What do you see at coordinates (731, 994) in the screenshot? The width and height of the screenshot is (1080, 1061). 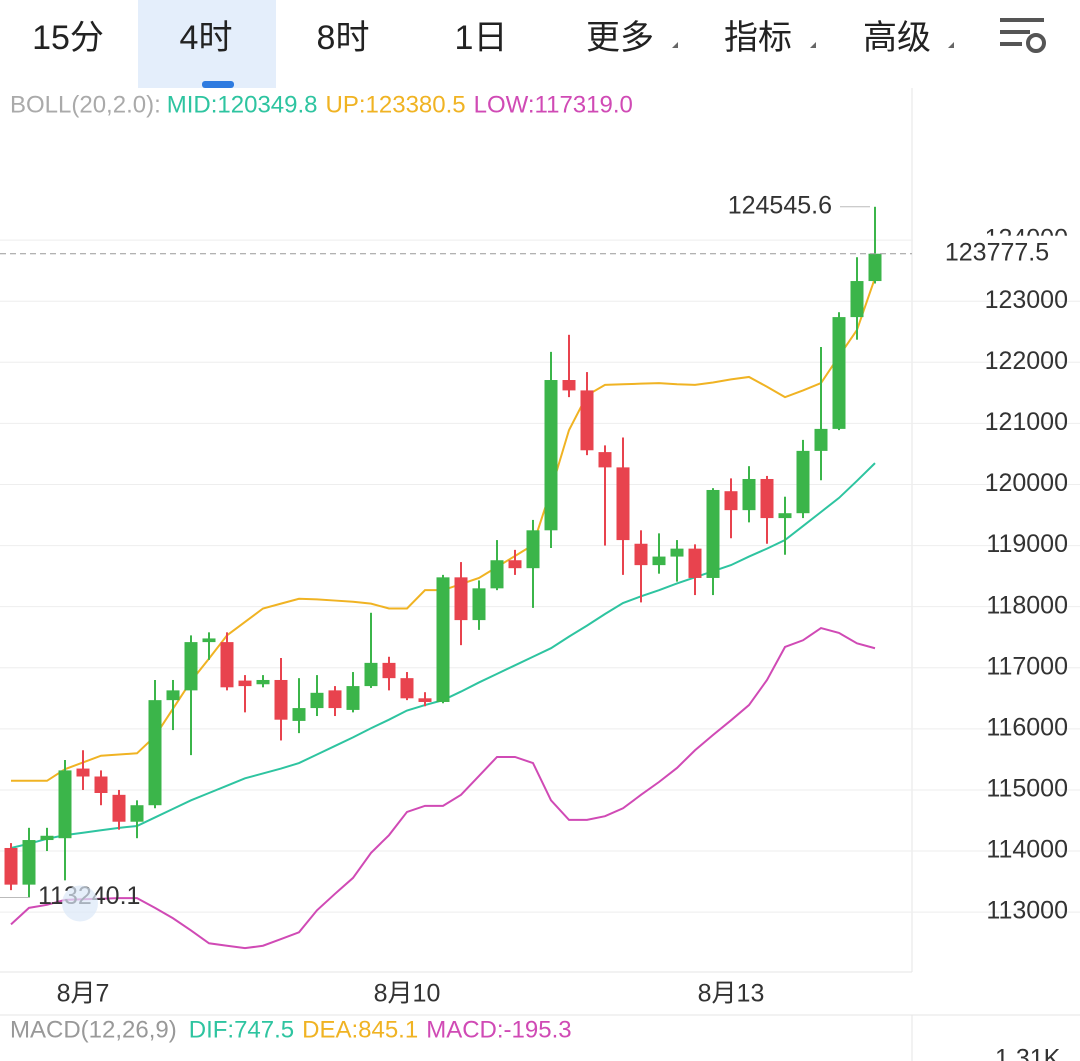 I see `x-tick-label: 8月13` at bounding box center [731, 994].